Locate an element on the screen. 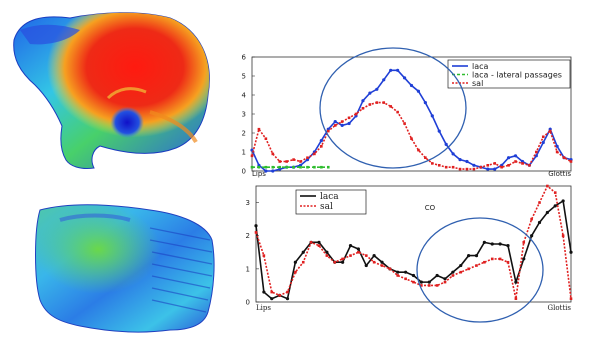  vocal-tract-model-bottom is located at coordinates (125, 268).